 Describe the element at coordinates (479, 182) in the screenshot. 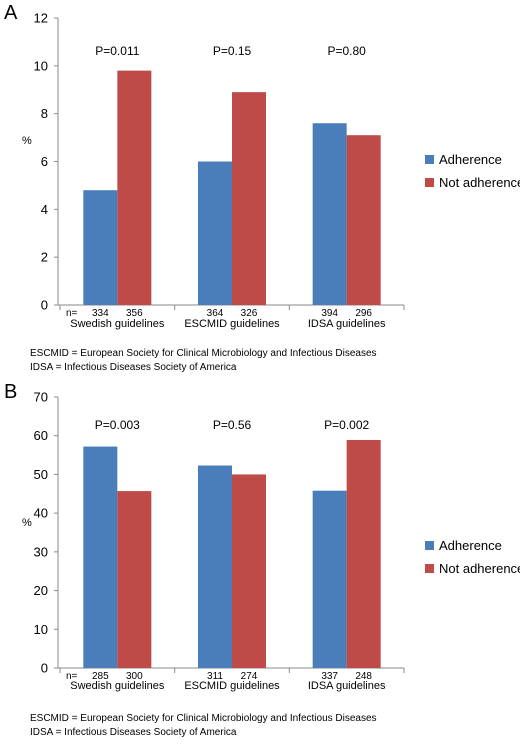

I see `panel-a-legend-label: Not adherence` at that location.